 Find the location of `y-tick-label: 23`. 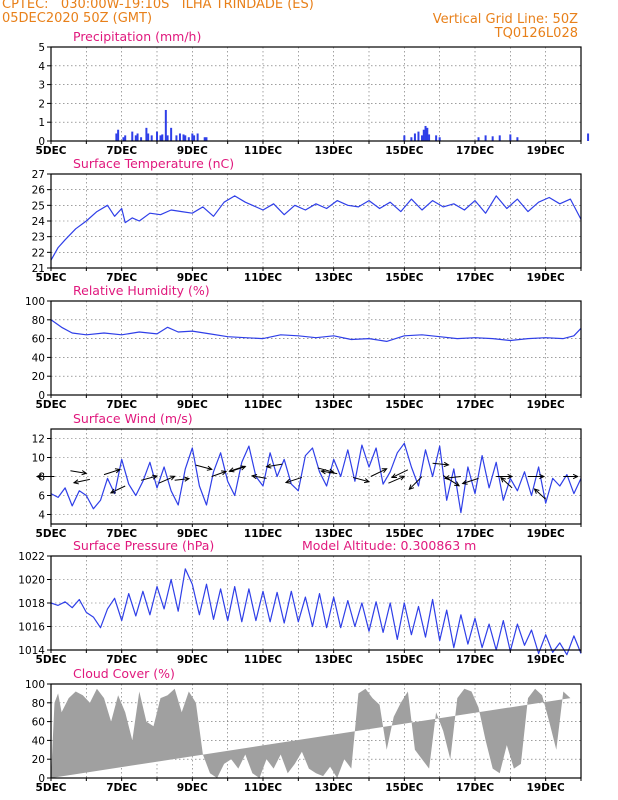

y-tick-label: 23 is located at coordinates (38, 238).